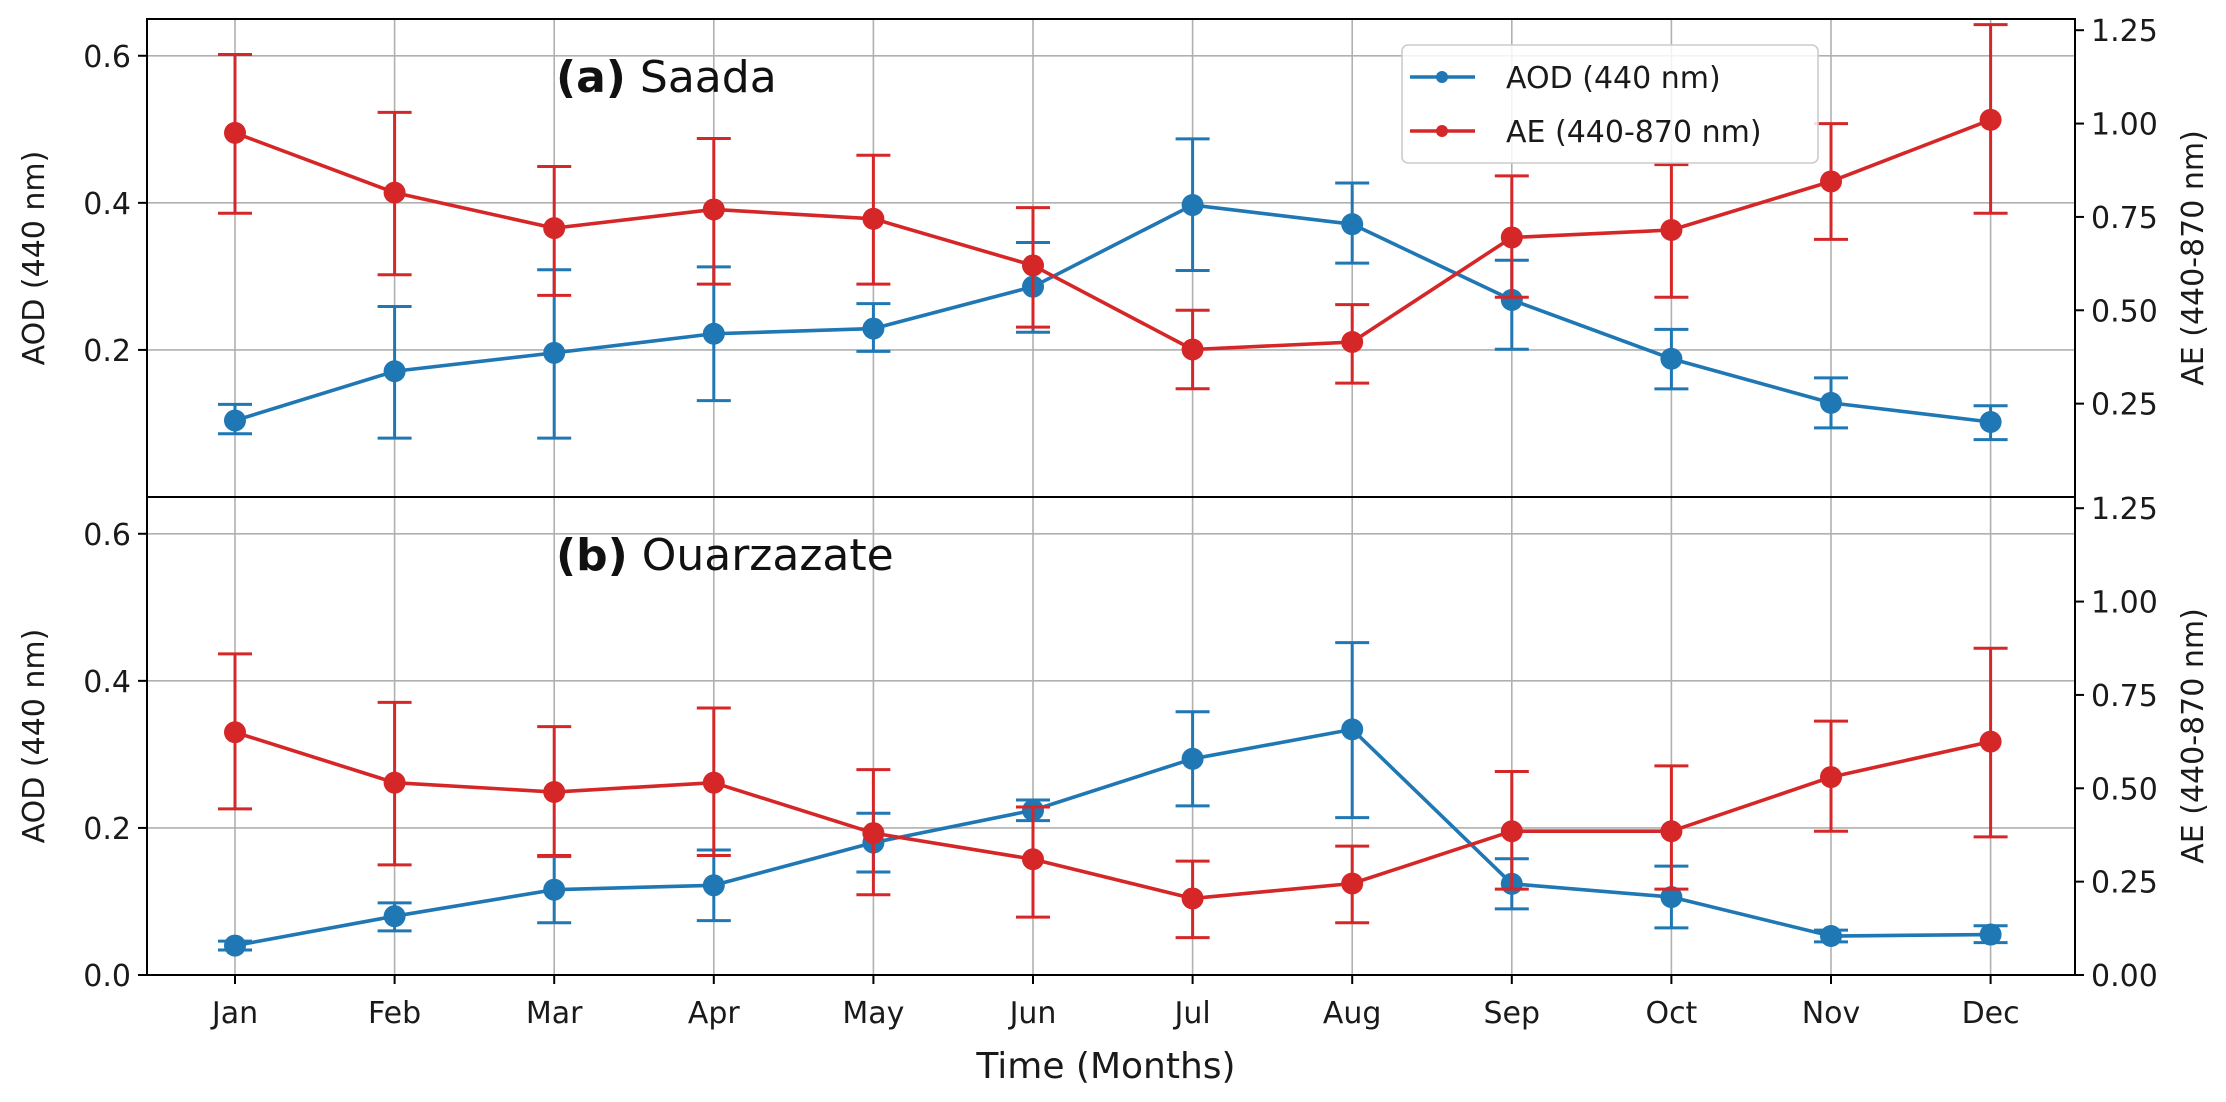  What do you see at coordinates (1105, 1066) in the screenshot?
I see `x-axis-title: Time (Months)` at bounding box center [1105, 1066].